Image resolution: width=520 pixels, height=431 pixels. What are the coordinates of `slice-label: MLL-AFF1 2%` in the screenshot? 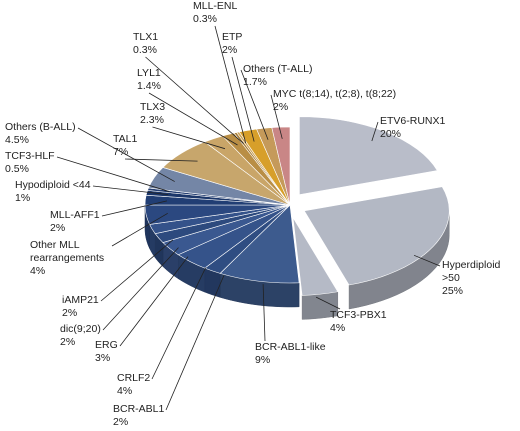 It's located at (75, 222).